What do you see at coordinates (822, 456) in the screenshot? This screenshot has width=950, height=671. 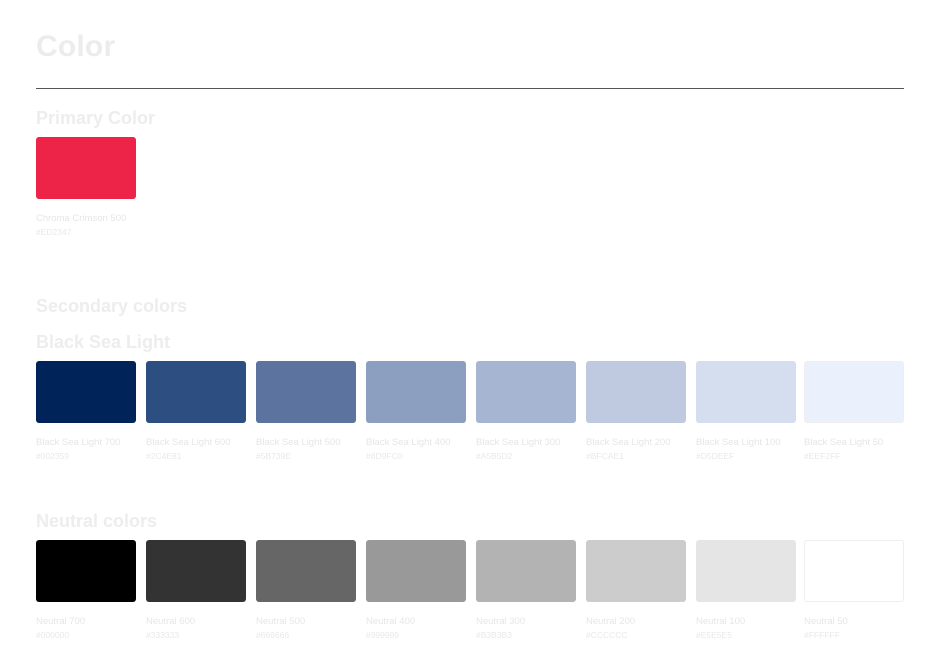 I see `swatch-hex-secondary-7: #EEF2FF` at bounding box center [822, 456].